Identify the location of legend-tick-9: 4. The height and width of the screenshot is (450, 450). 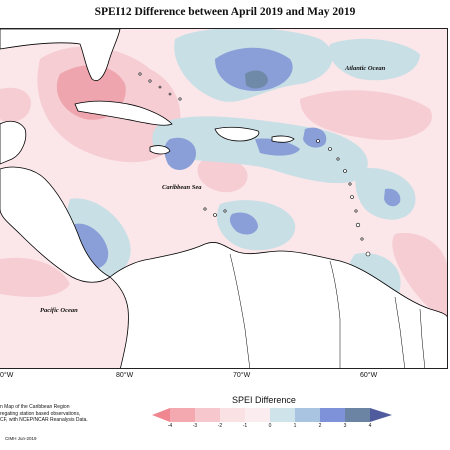
(370, 426).